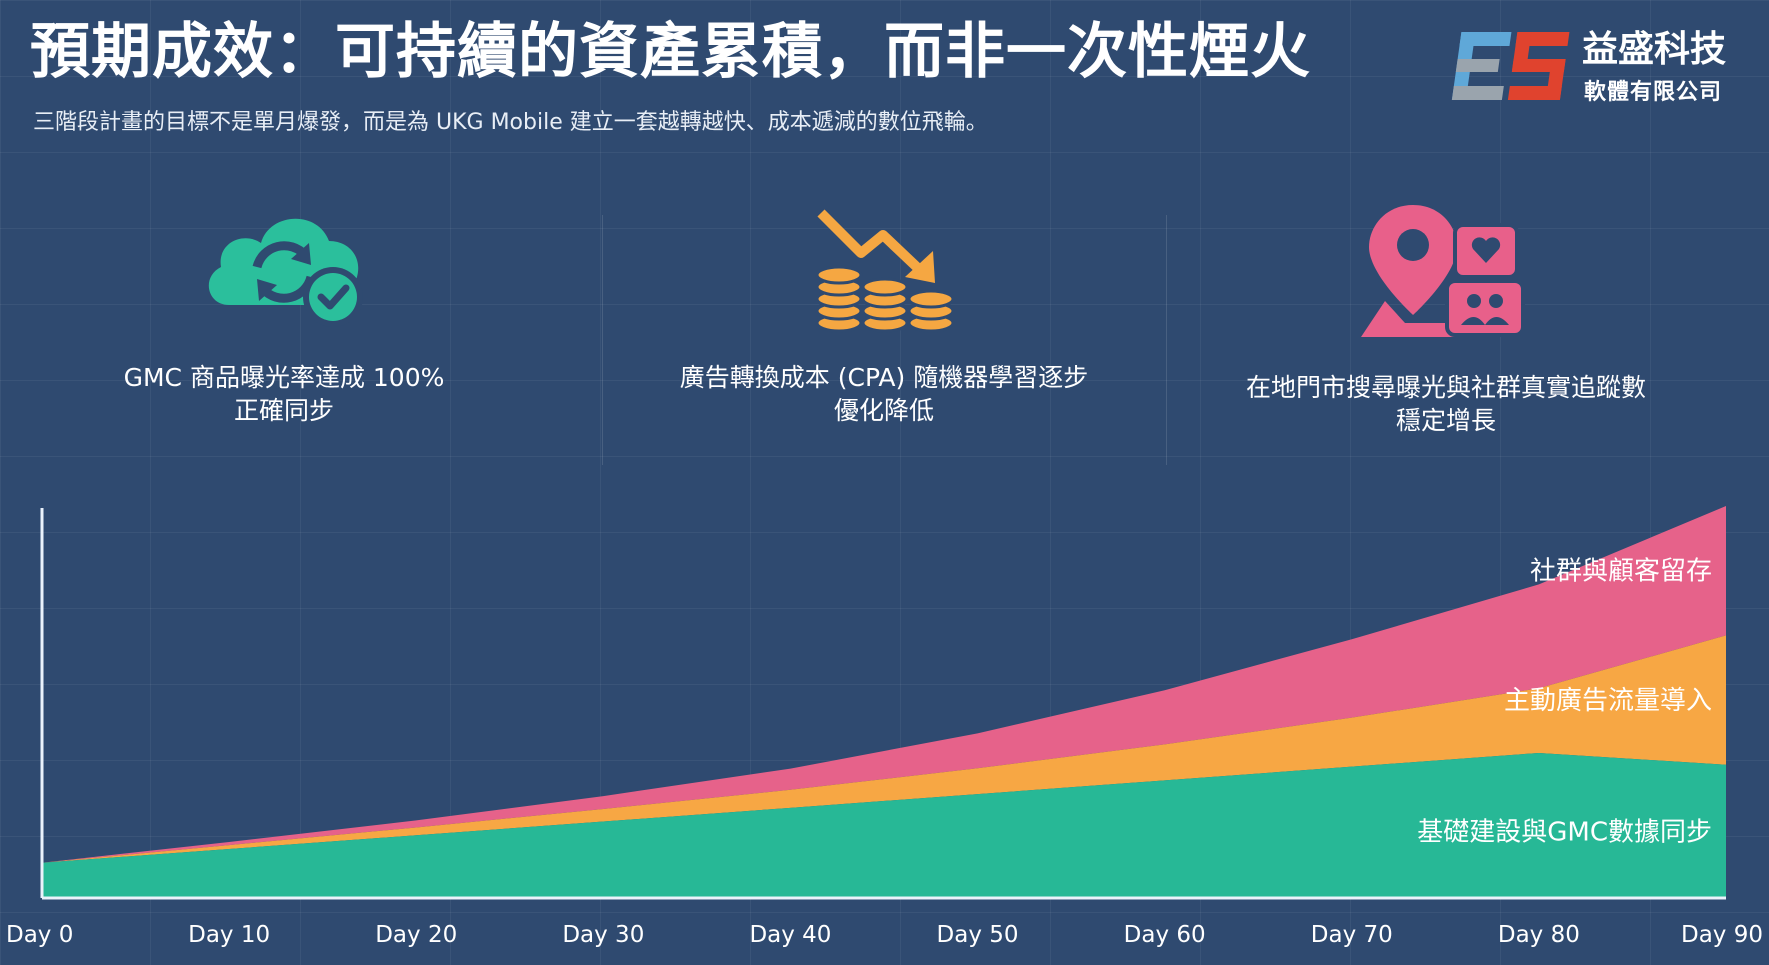  What do you see at coordinates (884, 377) in the screenshot?
I see `benefit-line-1: 廣告轉換成本 (CPA) 隨機器學習逐步` at bounding box center [884, 377].